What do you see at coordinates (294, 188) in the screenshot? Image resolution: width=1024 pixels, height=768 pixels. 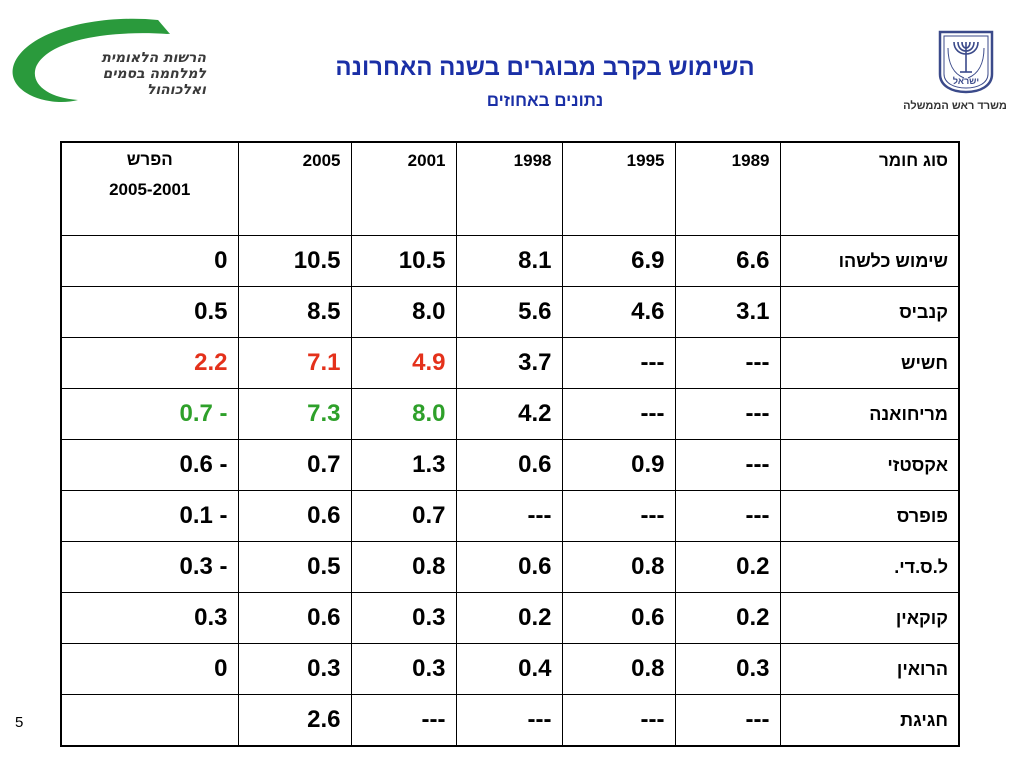 I see `header-2005: 2005` at bounding box center [294, 188].